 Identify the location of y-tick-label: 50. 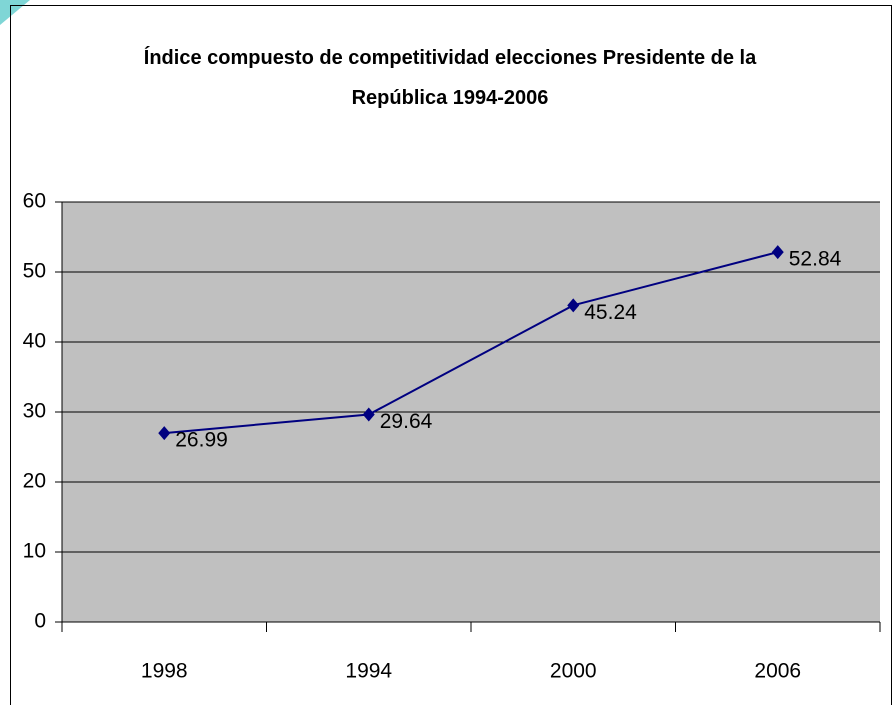
(34, 271).